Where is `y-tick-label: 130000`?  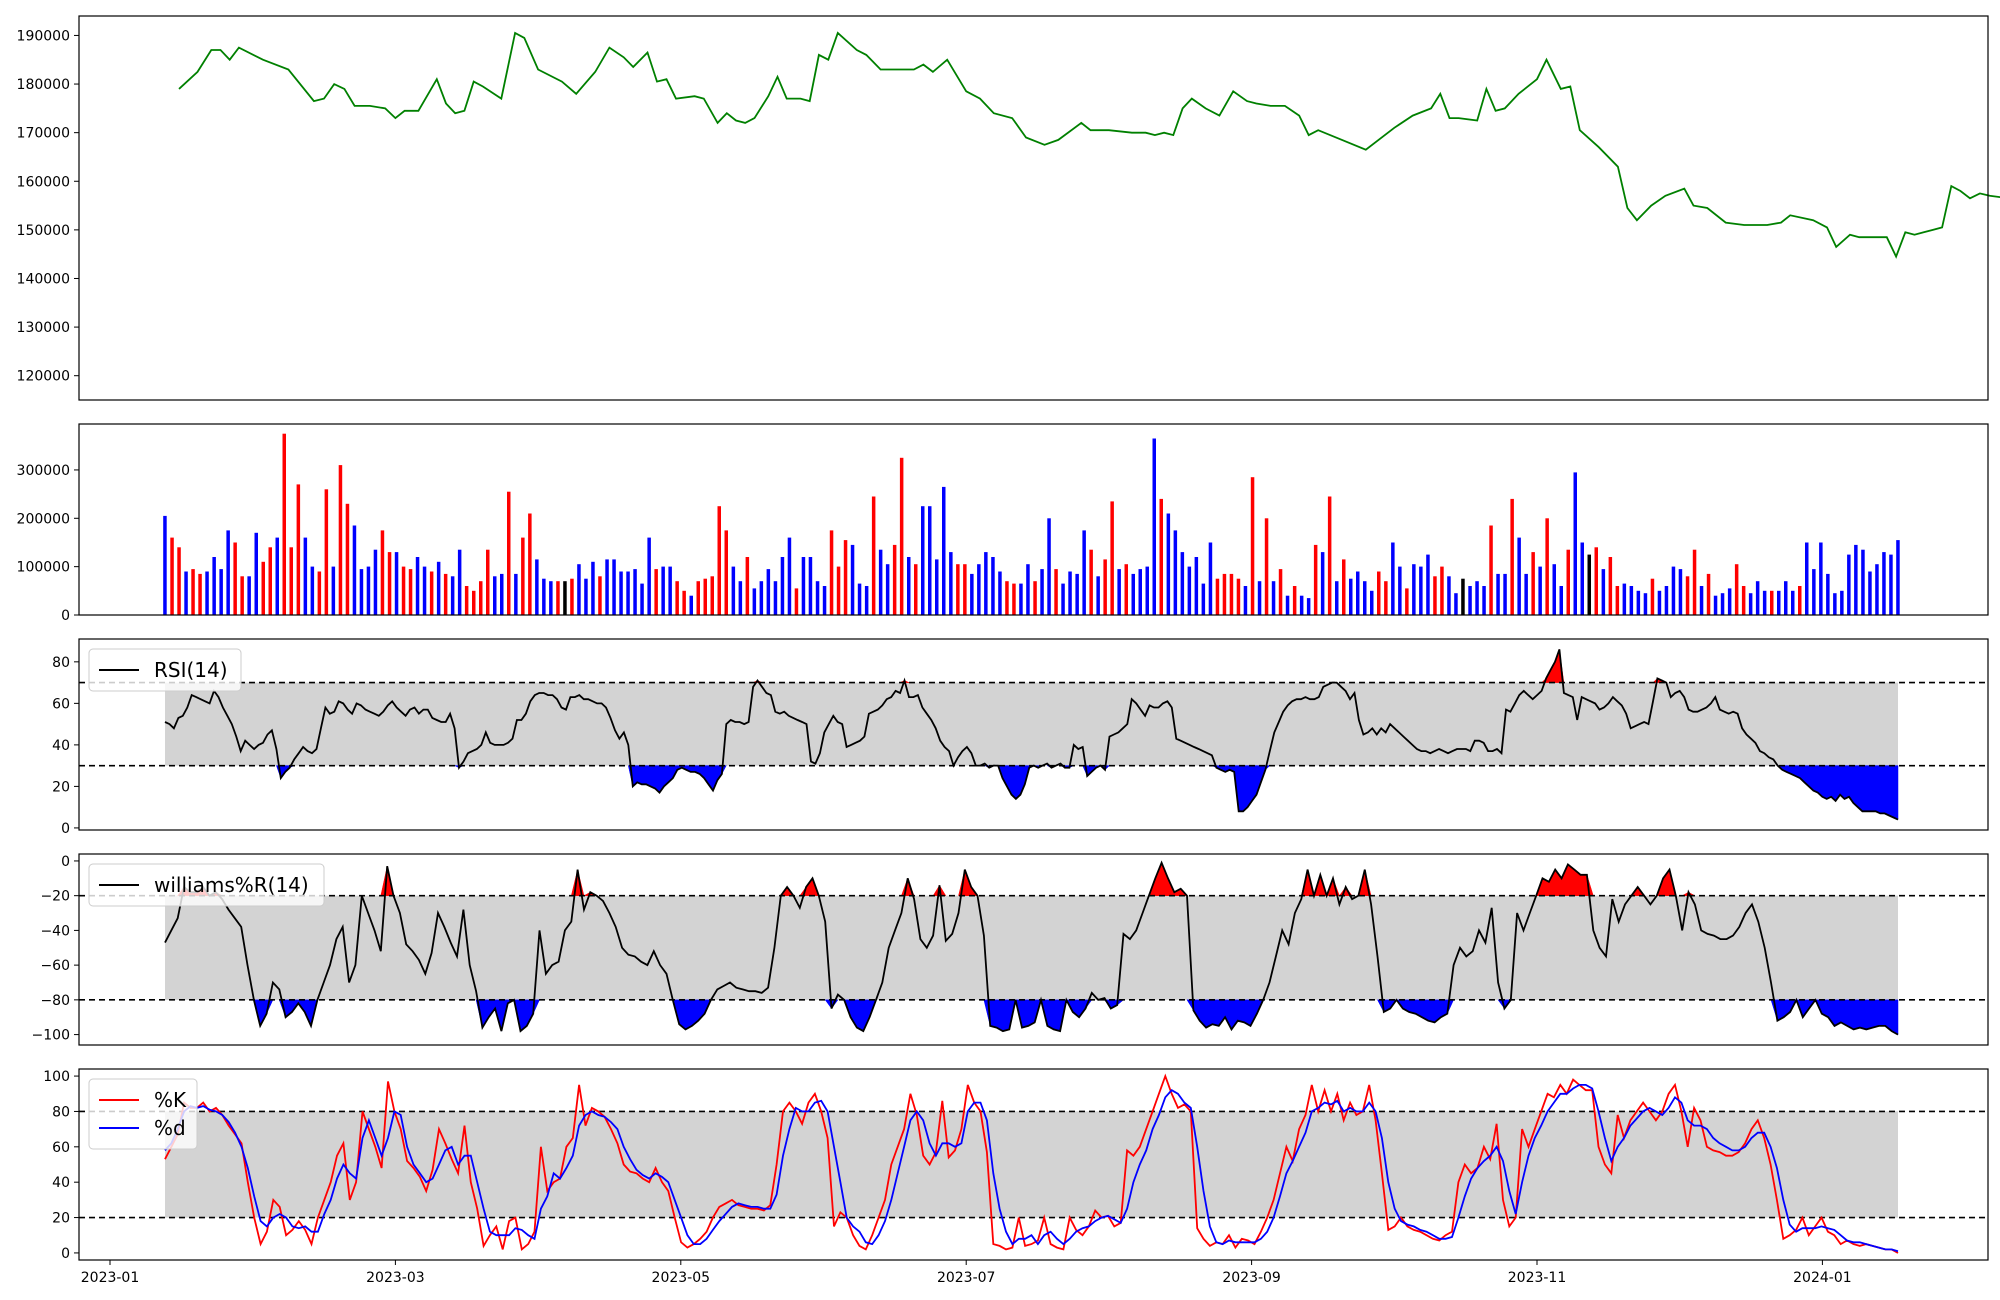 y-tick-label: 130000 is located at coordinates (43, 328).